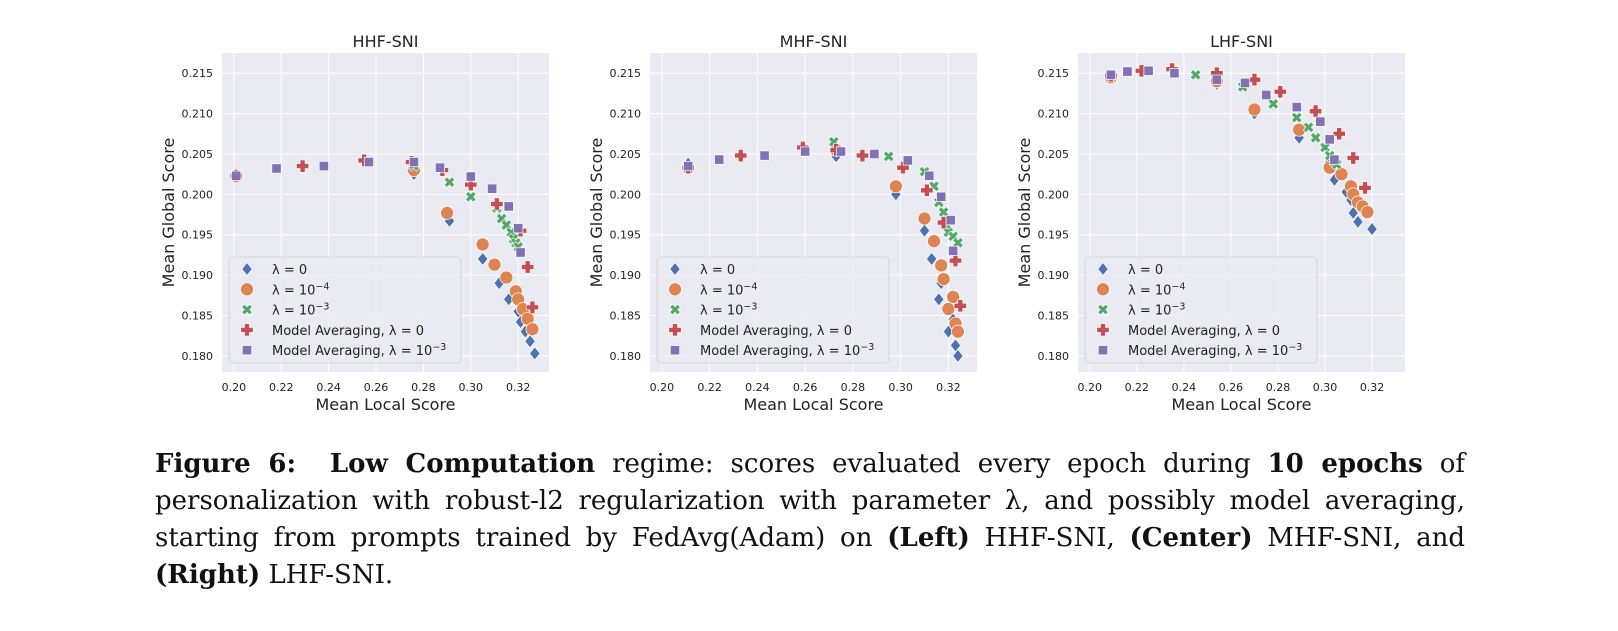 This screenshot has height=631, width=1618. What do you see at coordinates (626, 235) in the screenshot?
I see `y-tick-label: 0.195` at bounding box center [626, 235].